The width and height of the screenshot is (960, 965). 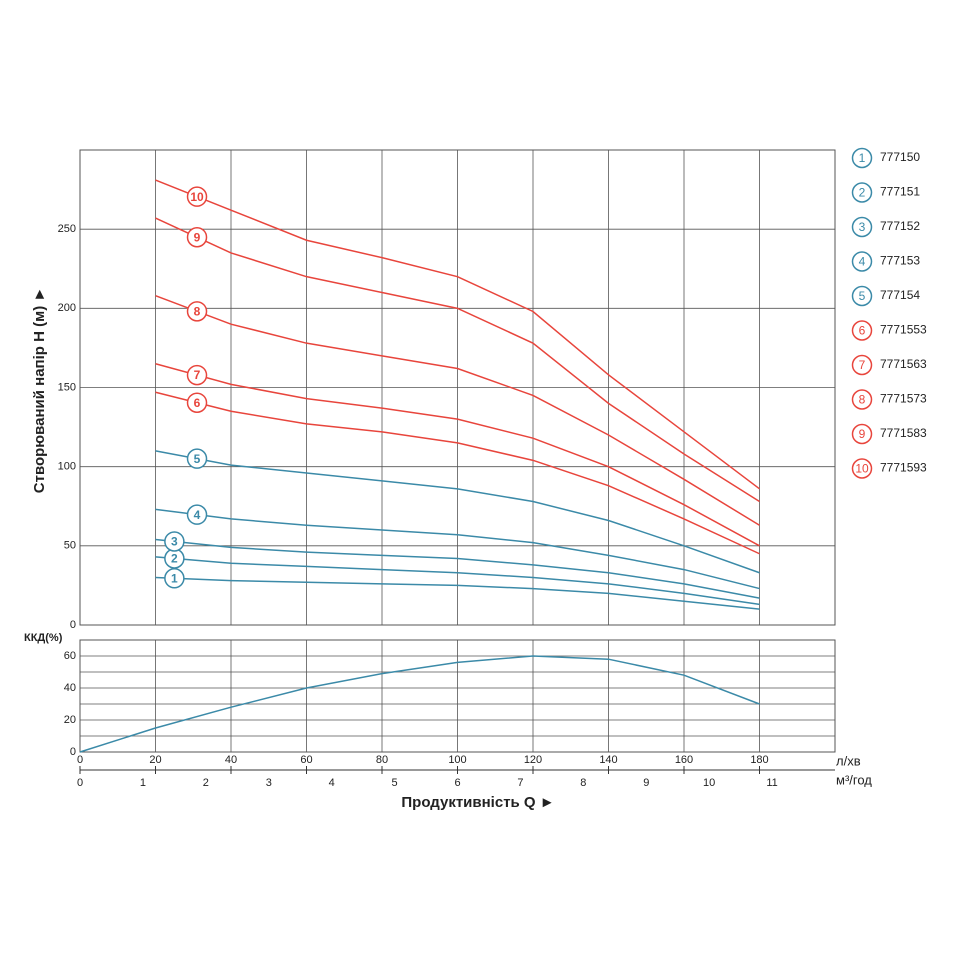 I want to click on efficiency-curve, so click(x=419, y=704).